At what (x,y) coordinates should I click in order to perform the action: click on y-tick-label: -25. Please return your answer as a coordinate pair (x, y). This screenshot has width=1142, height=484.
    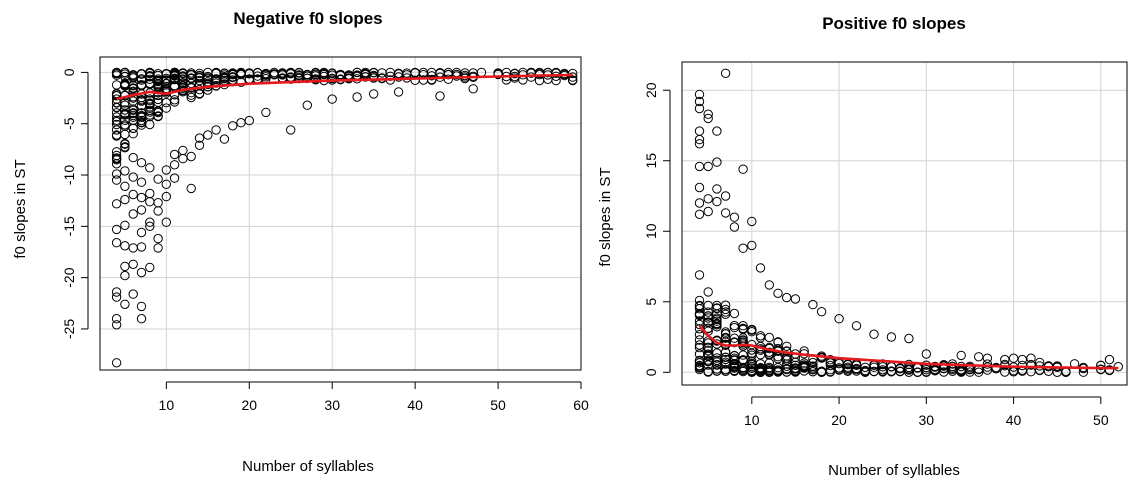
    Looking at the image, I should click on (69, 329).